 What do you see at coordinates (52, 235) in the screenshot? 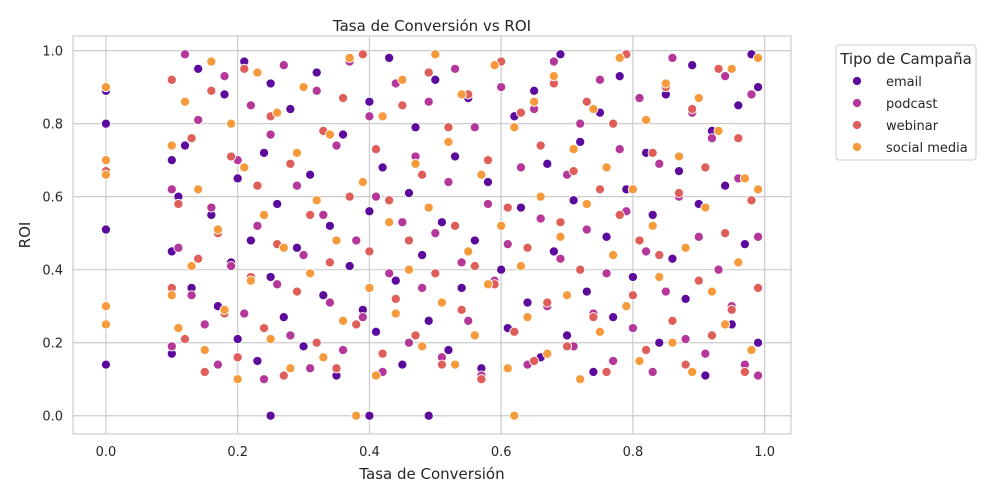
I see `y-tick-labels: 0.0 0.2 0.4 0.6 0.8 1.0` at bounding box center [52, 235].